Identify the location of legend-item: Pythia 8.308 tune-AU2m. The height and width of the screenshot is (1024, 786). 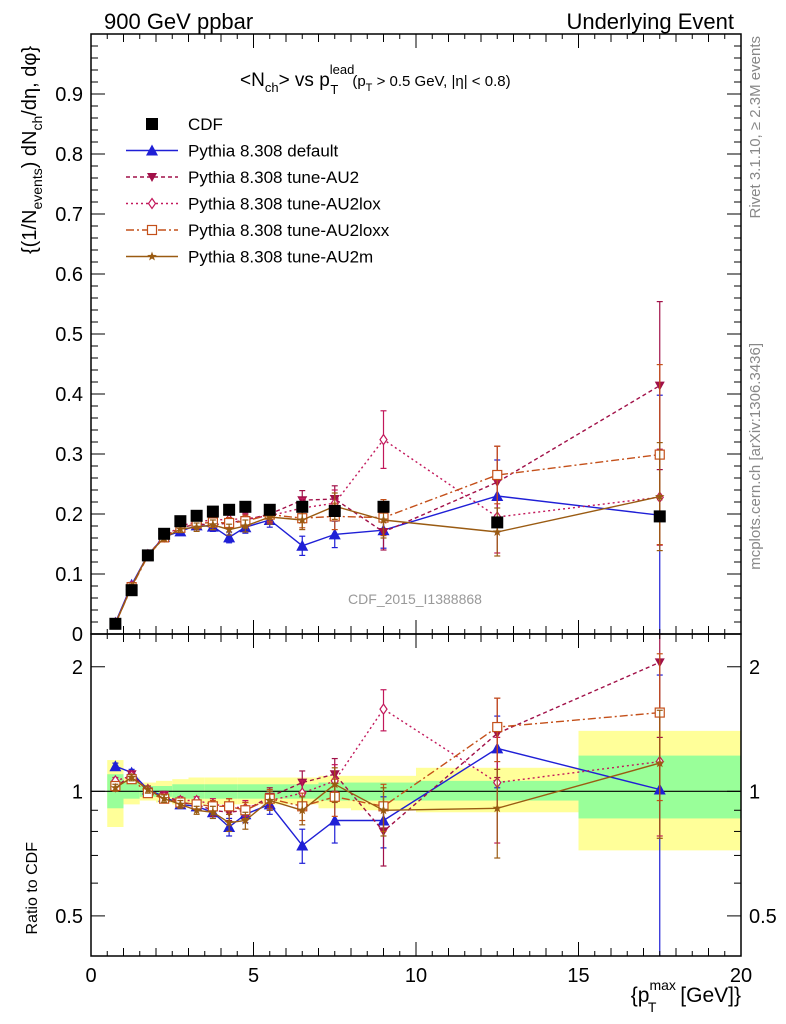
(249, 257).